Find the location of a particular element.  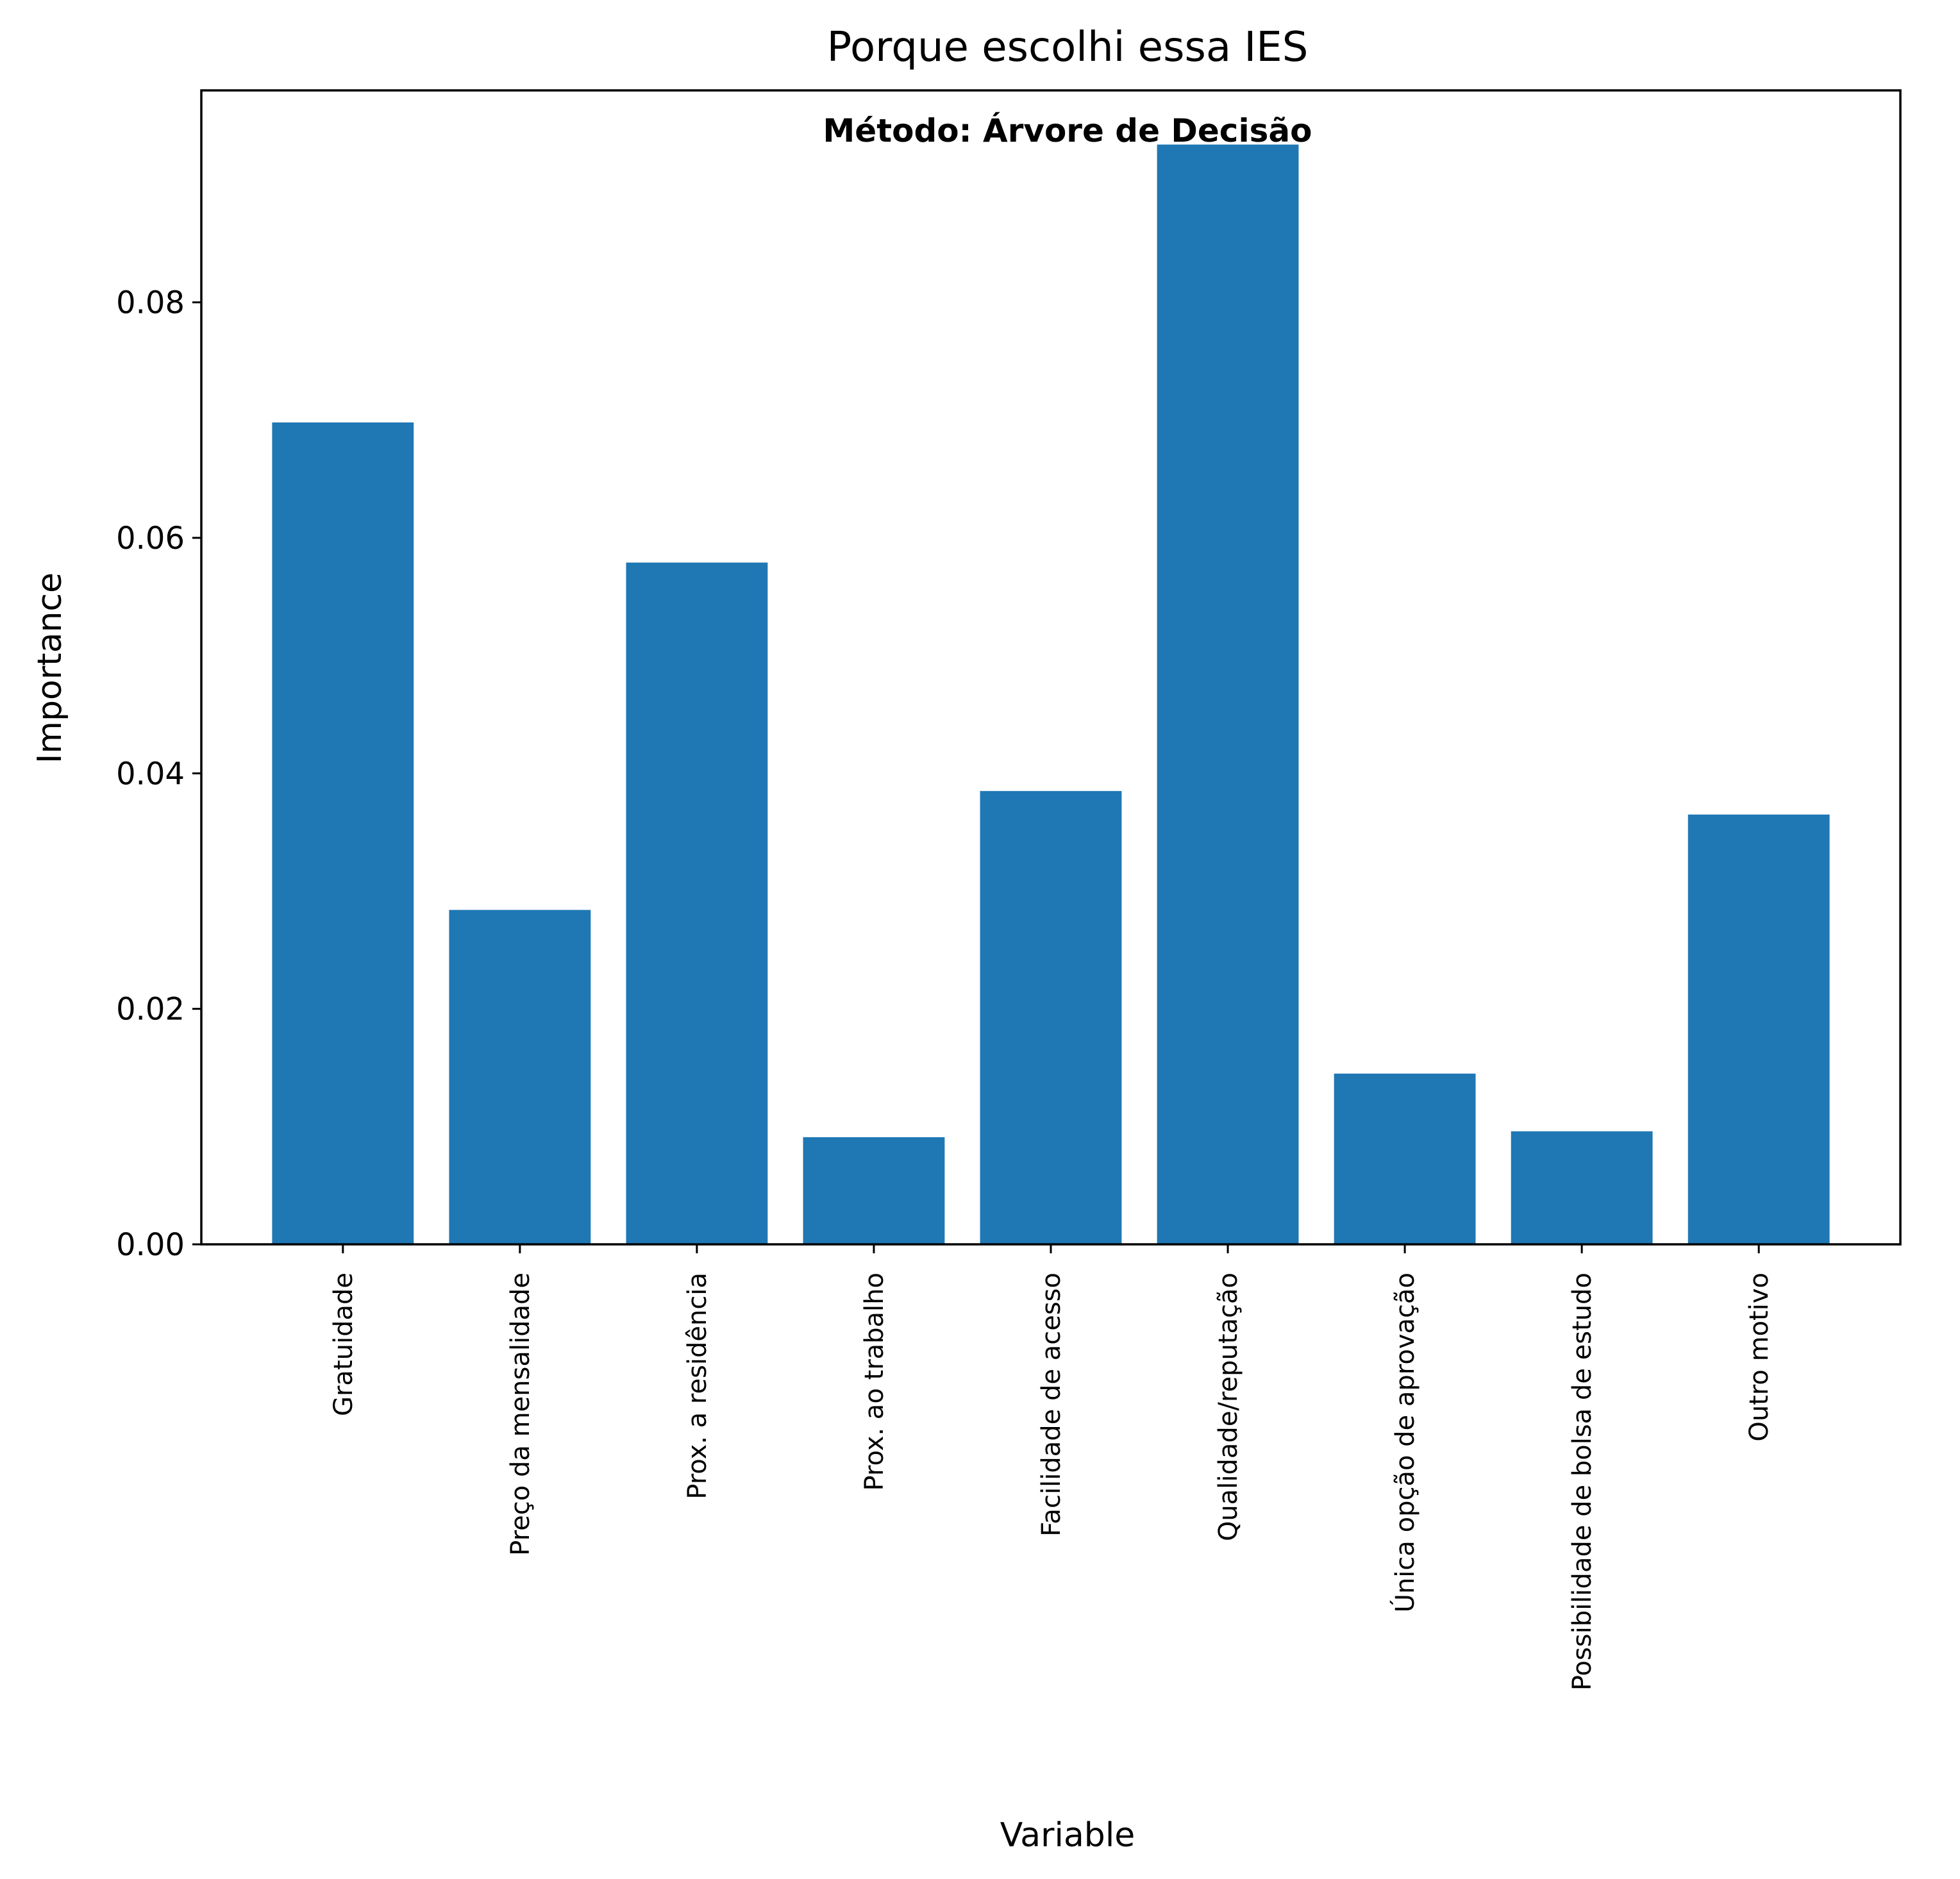

method-annotation: Método: Árvore de Decisão is located at coordinates (1067, 131).